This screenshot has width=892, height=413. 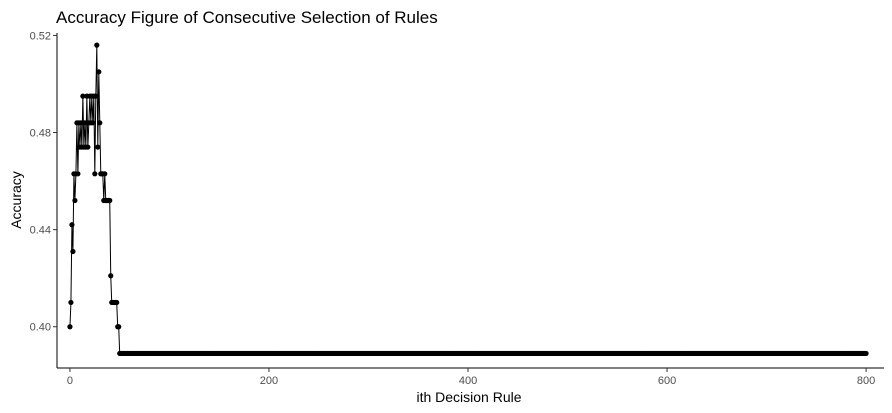 I want to click on y-axis-label: Accuracy, so click(x=16, y=200).